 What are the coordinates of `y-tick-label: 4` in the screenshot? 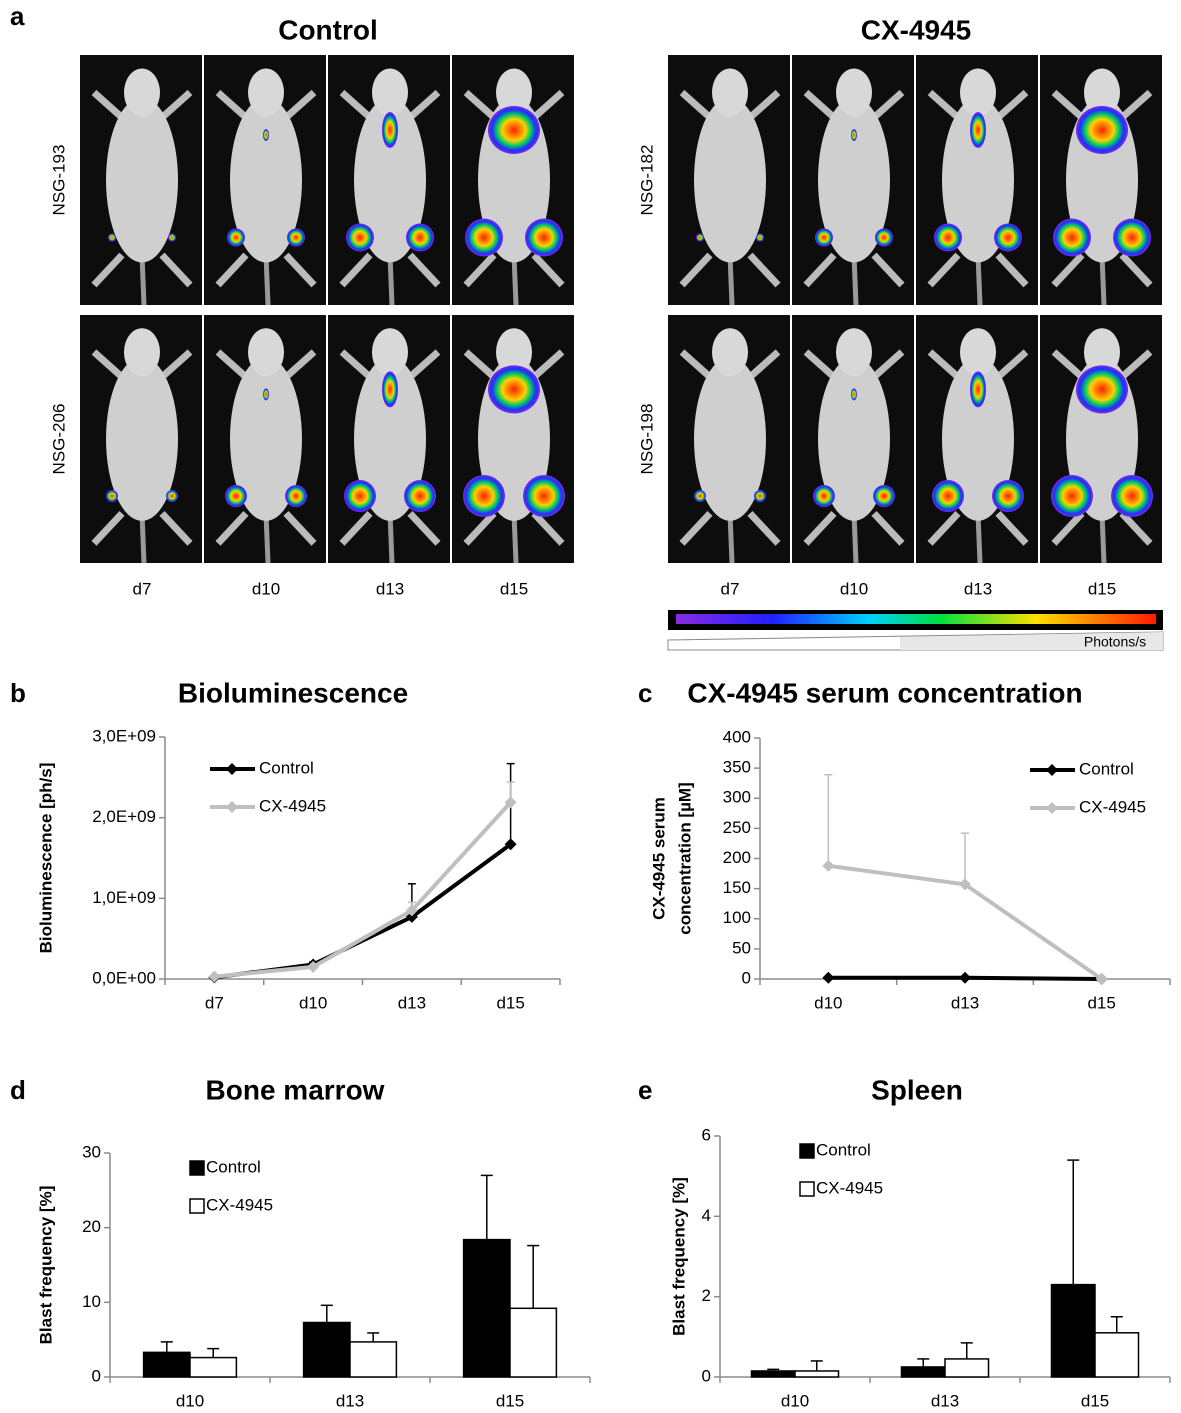 It's located at (706, 1215).